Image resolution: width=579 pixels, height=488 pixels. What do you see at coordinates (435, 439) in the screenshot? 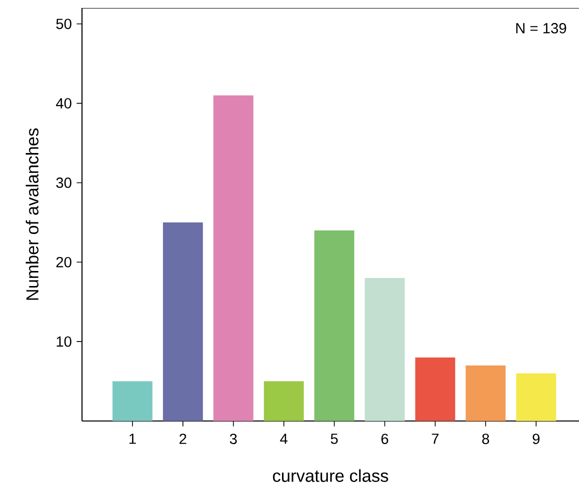
I see `x-tick-label: 7` at bounding box center [435, 439].